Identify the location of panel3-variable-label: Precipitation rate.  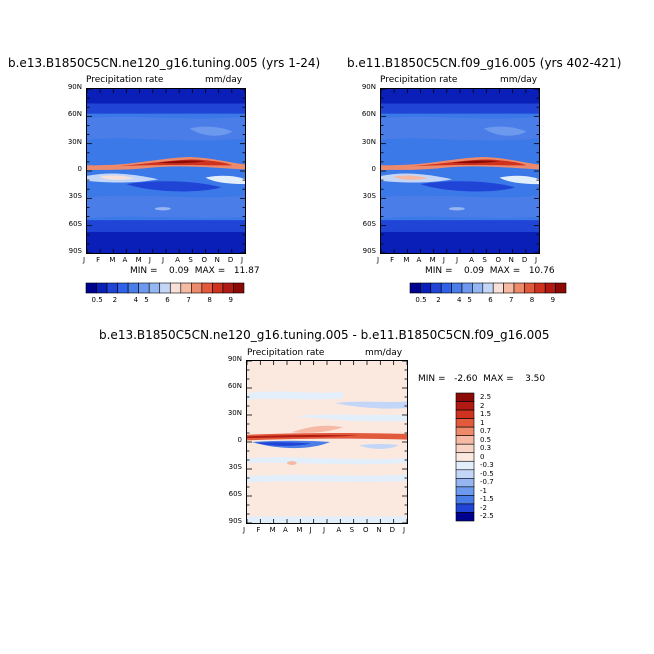
(286, 353).